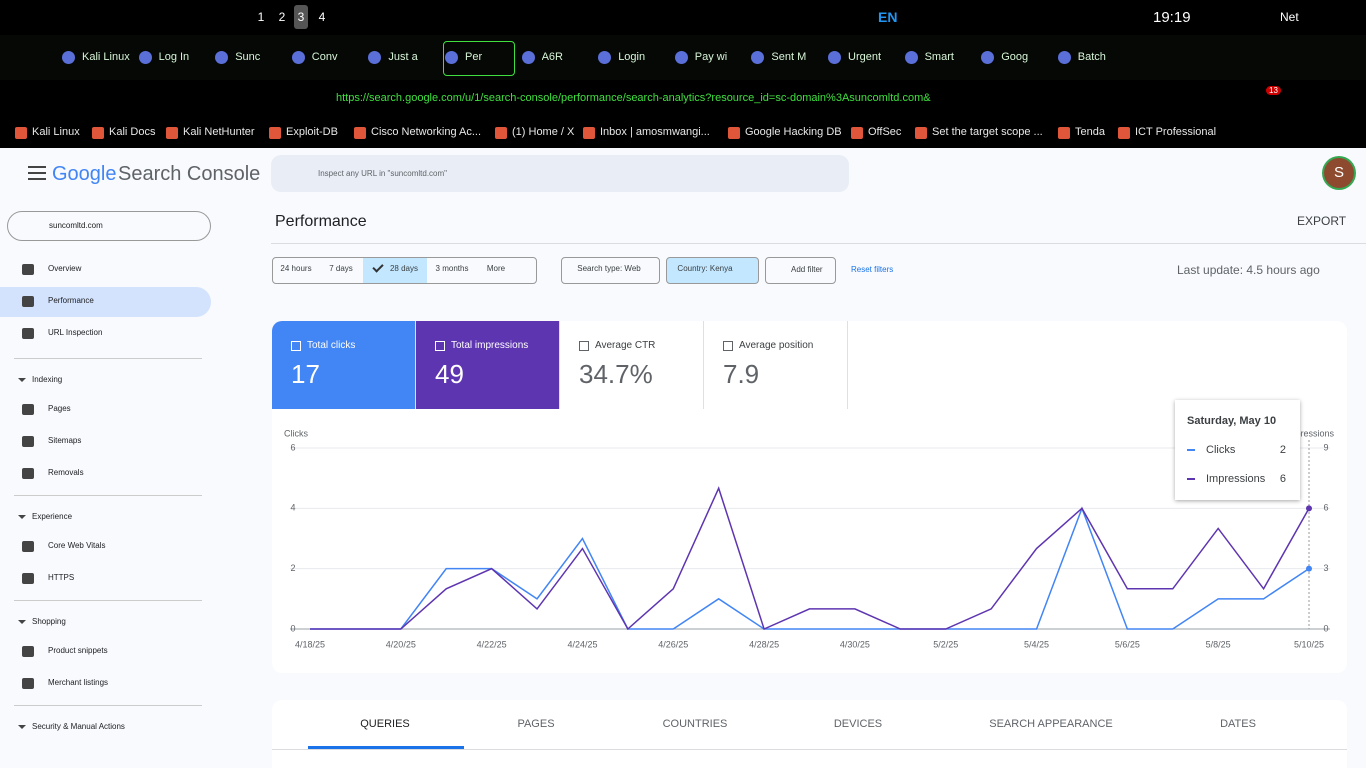  What do you see at coordinates (560, 173) in the screenshot?
I see `url-inspect-box` at bounding box center [560, 173].